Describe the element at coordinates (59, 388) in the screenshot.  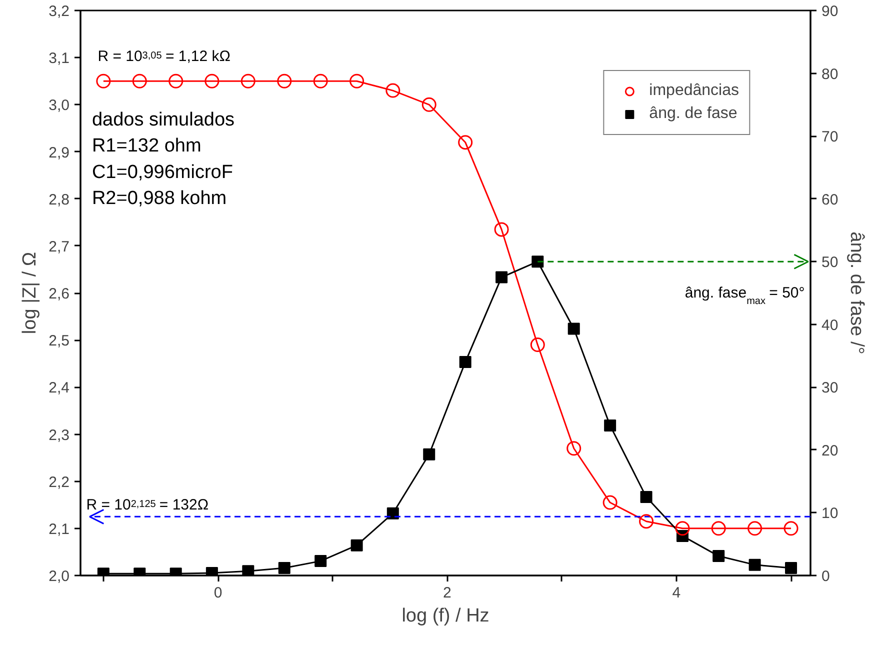
I see `y-tick-label: 2,4` at that location.